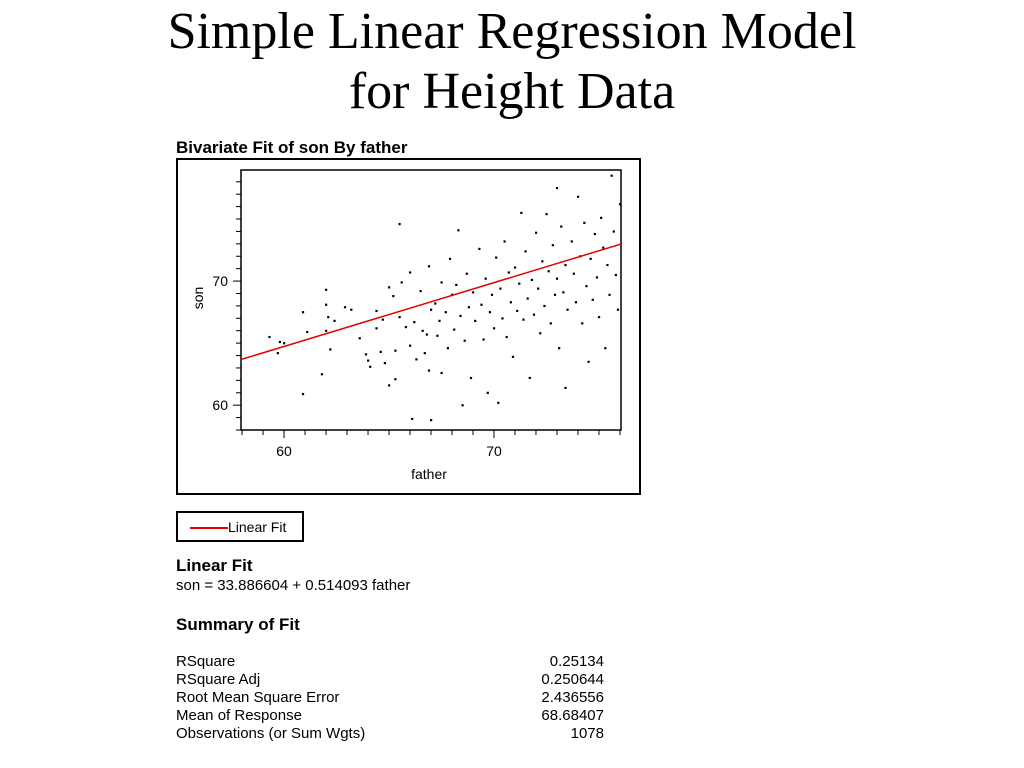 The width and height of the screenshot is (1024, 768). Describe the element at coordinates (429, 474) in the screenshot. I see `x-axis-label: father` at that location.